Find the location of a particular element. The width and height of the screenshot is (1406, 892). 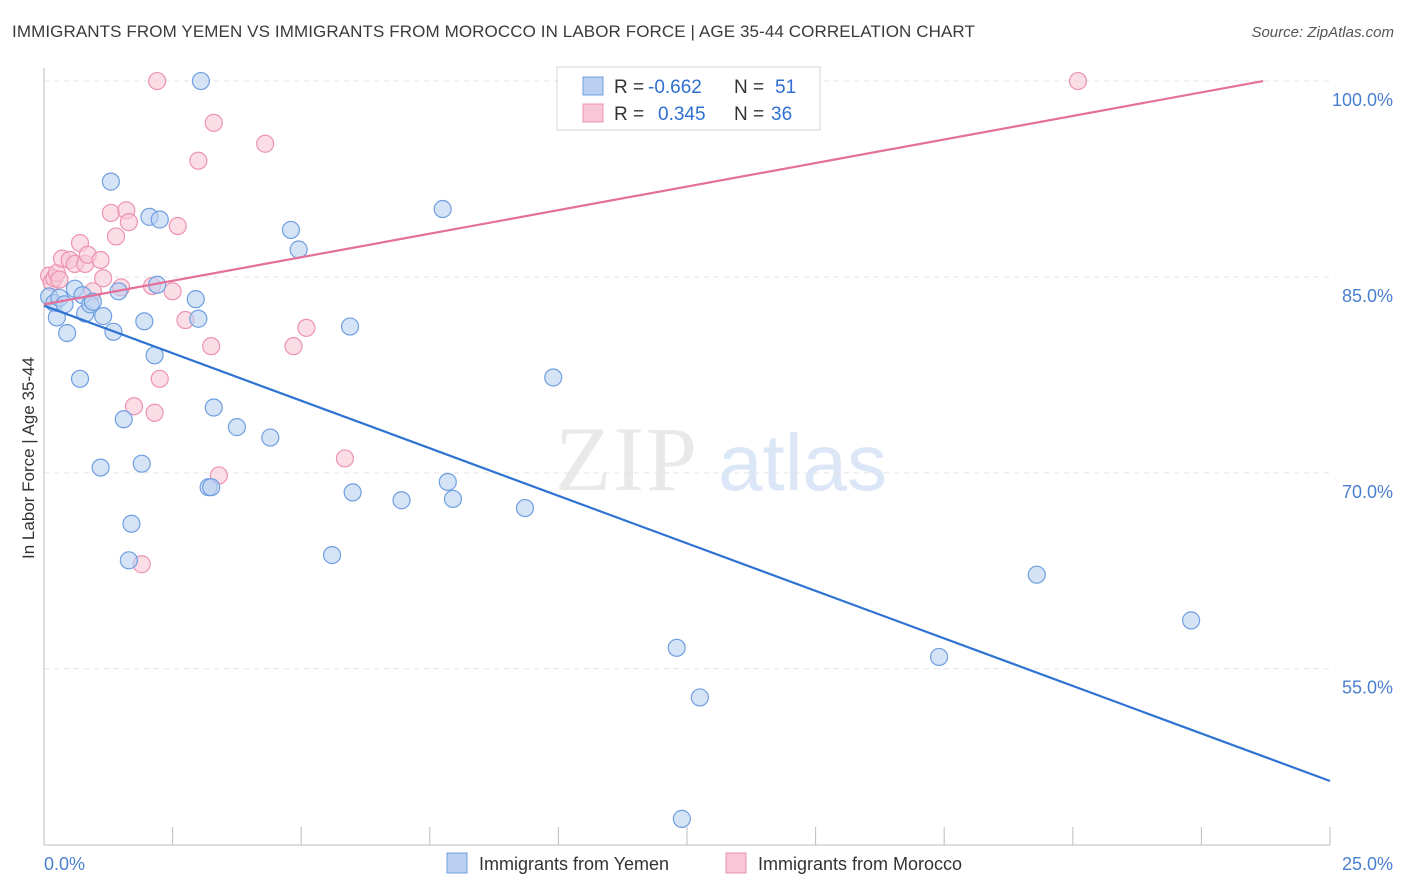

stats-yemen-n-value: 51 is located at coordinates (785, 87).